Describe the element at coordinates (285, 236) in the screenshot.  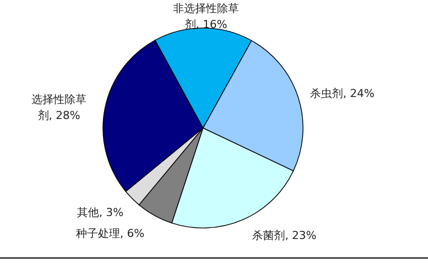
I see `slice-label: 杀菌剂, 23%` at that location.